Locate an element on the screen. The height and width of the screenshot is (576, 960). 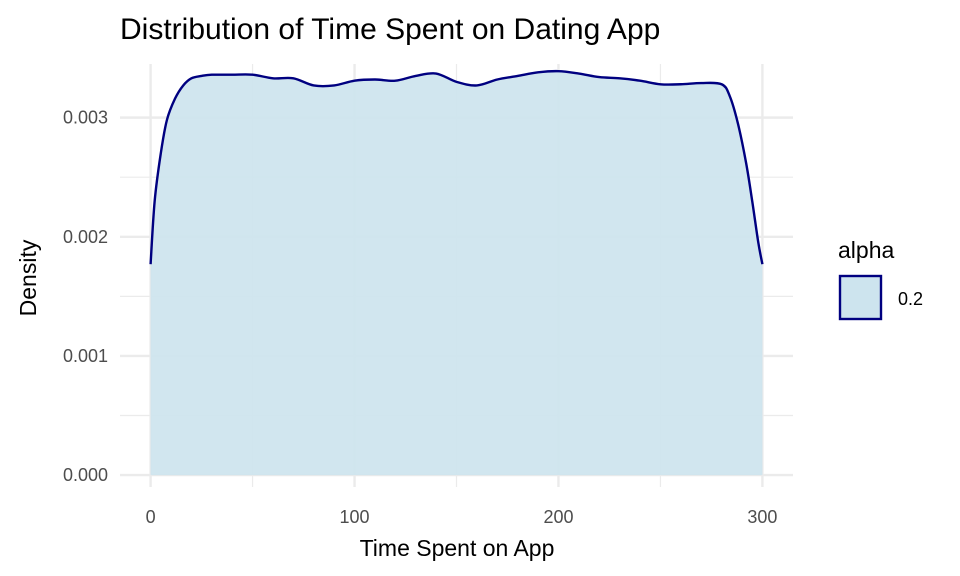
y-tick-label: 0.001 is located at coordinates (85, 356).